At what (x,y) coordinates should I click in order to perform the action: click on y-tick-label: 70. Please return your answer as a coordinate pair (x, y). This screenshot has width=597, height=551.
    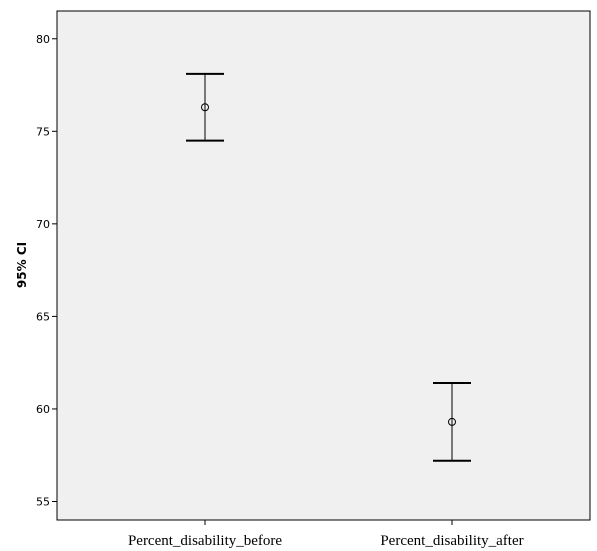
    Looking at the image, I should click on (43, 224).